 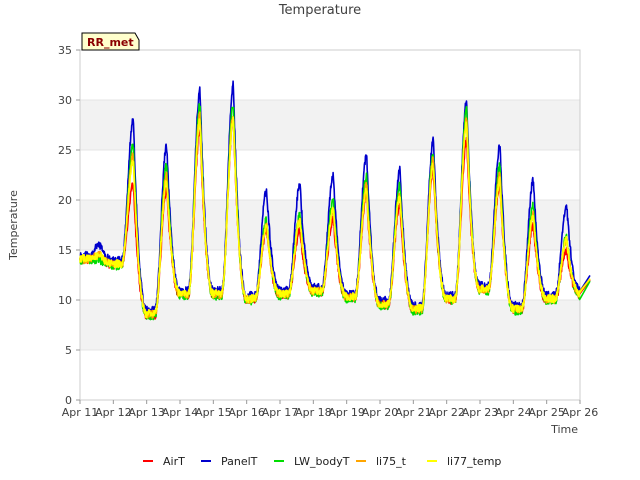 I want to click on x-tick-label: Apr 15, so click(x=213, y=412).